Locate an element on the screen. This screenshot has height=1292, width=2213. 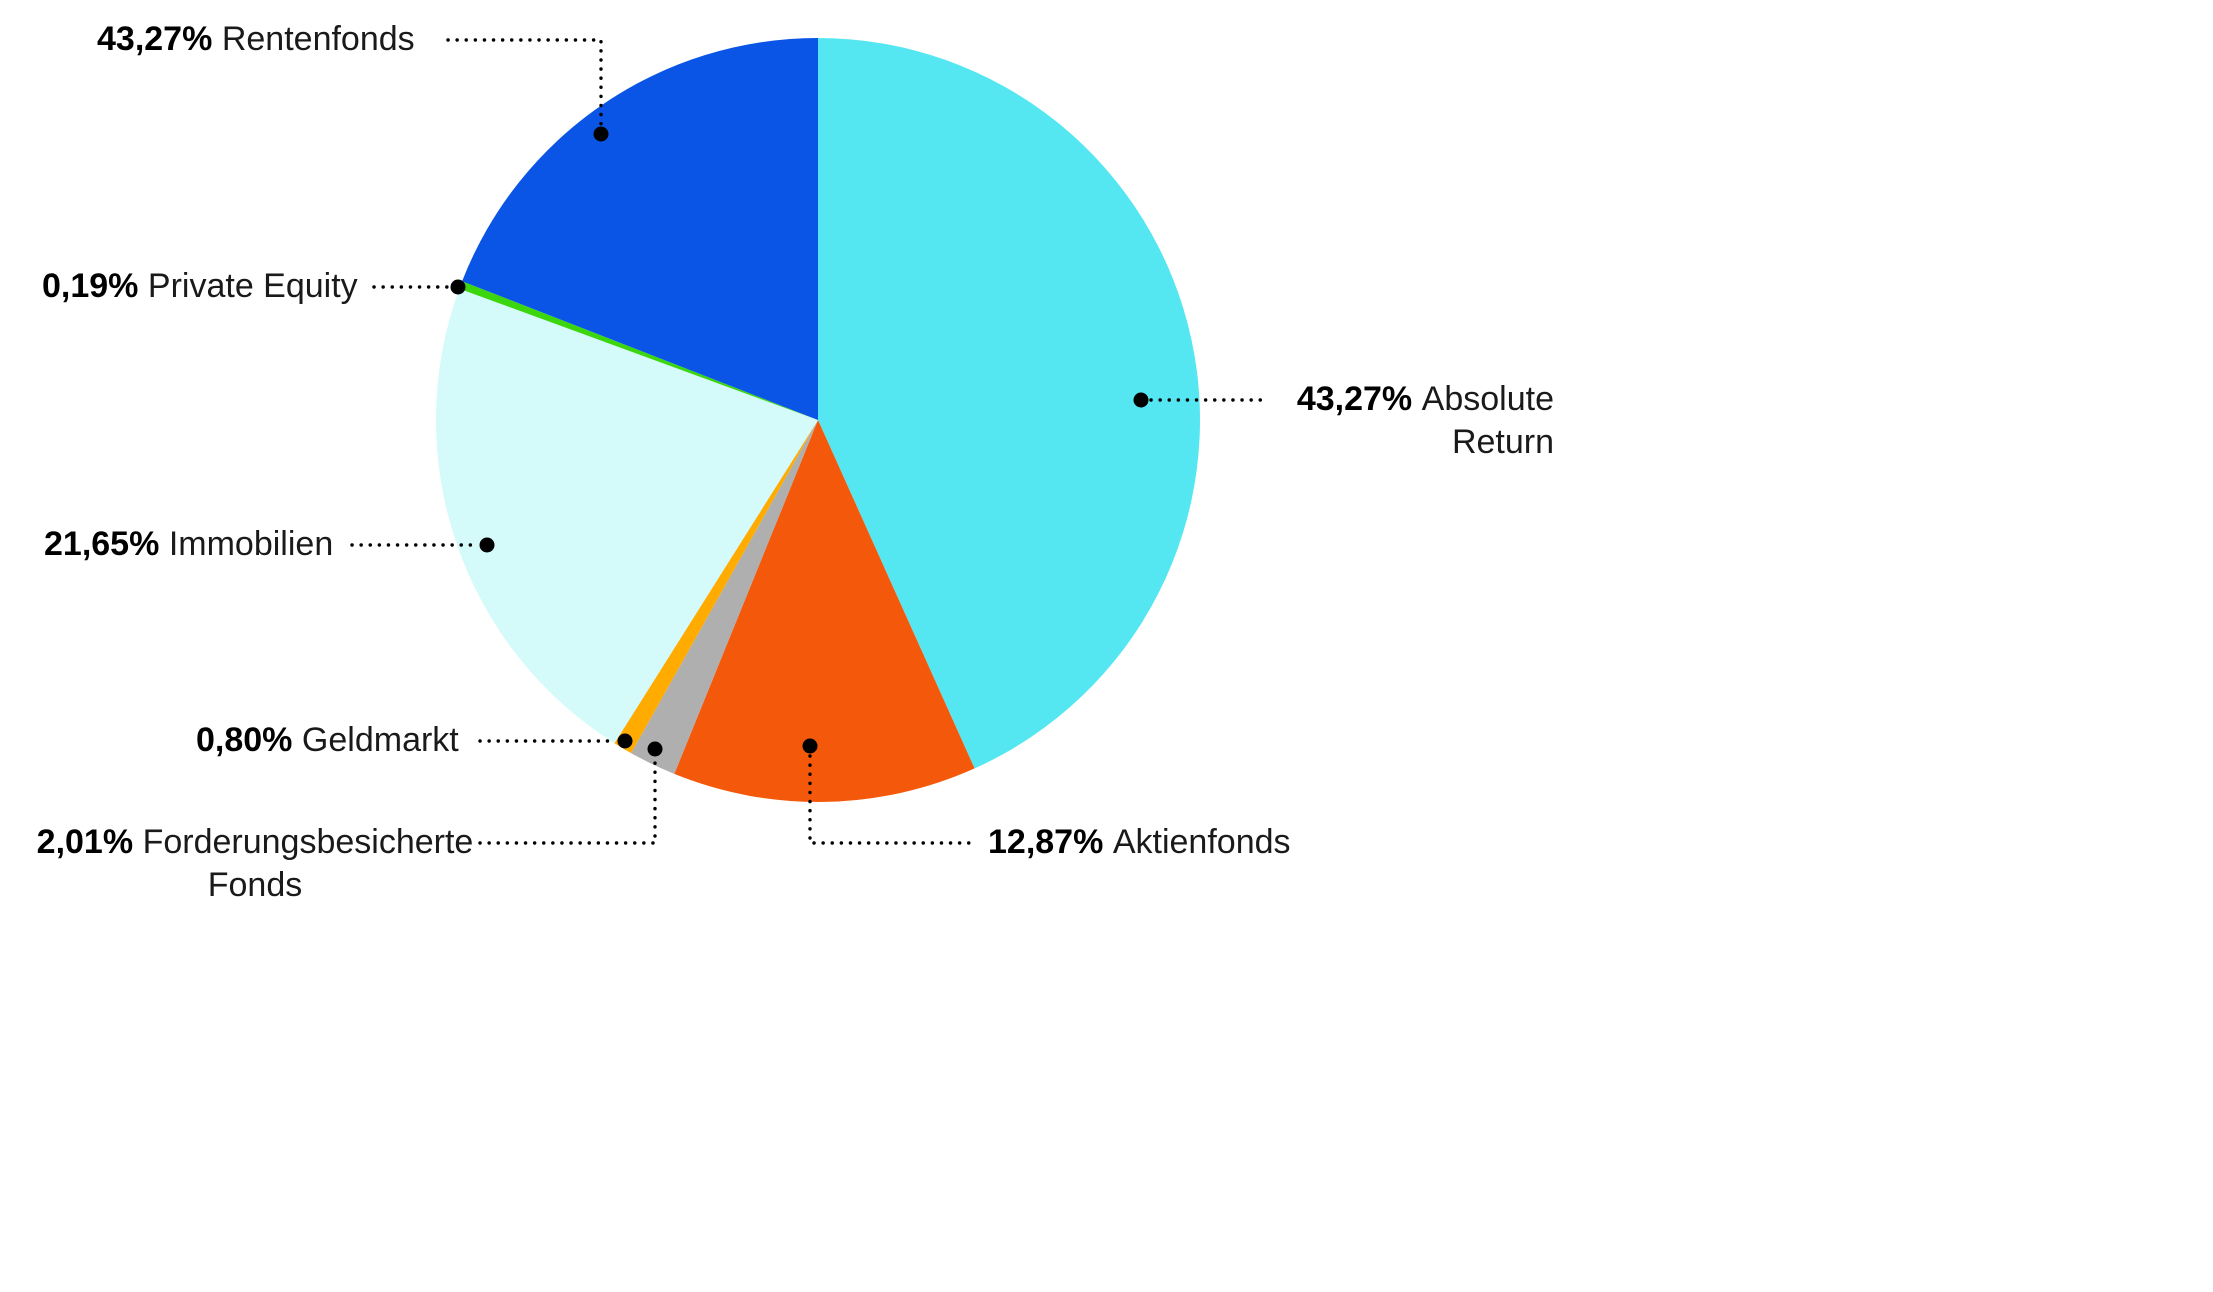
label-geldmarkt-name: Geldmarkt is located at coordinates (380, 740).